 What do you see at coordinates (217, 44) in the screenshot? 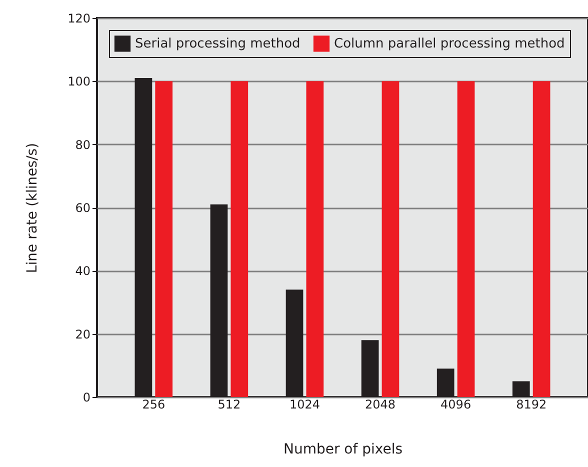
I see `legend-label: Serial processing method` at bounding box center [217, 44].